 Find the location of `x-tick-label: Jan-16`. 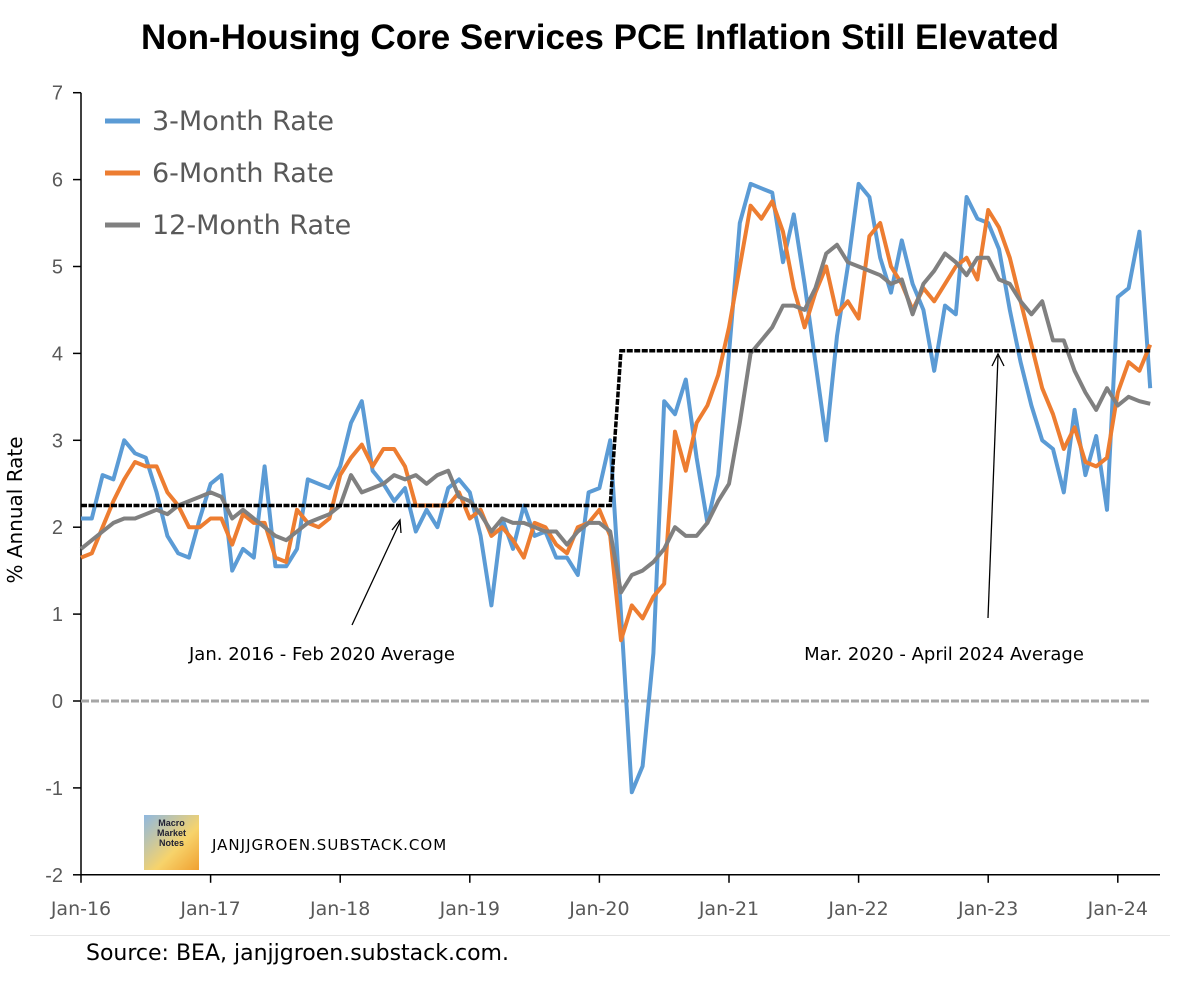

x-tick-label: Jan-16 is located at coordinates (80, 909).